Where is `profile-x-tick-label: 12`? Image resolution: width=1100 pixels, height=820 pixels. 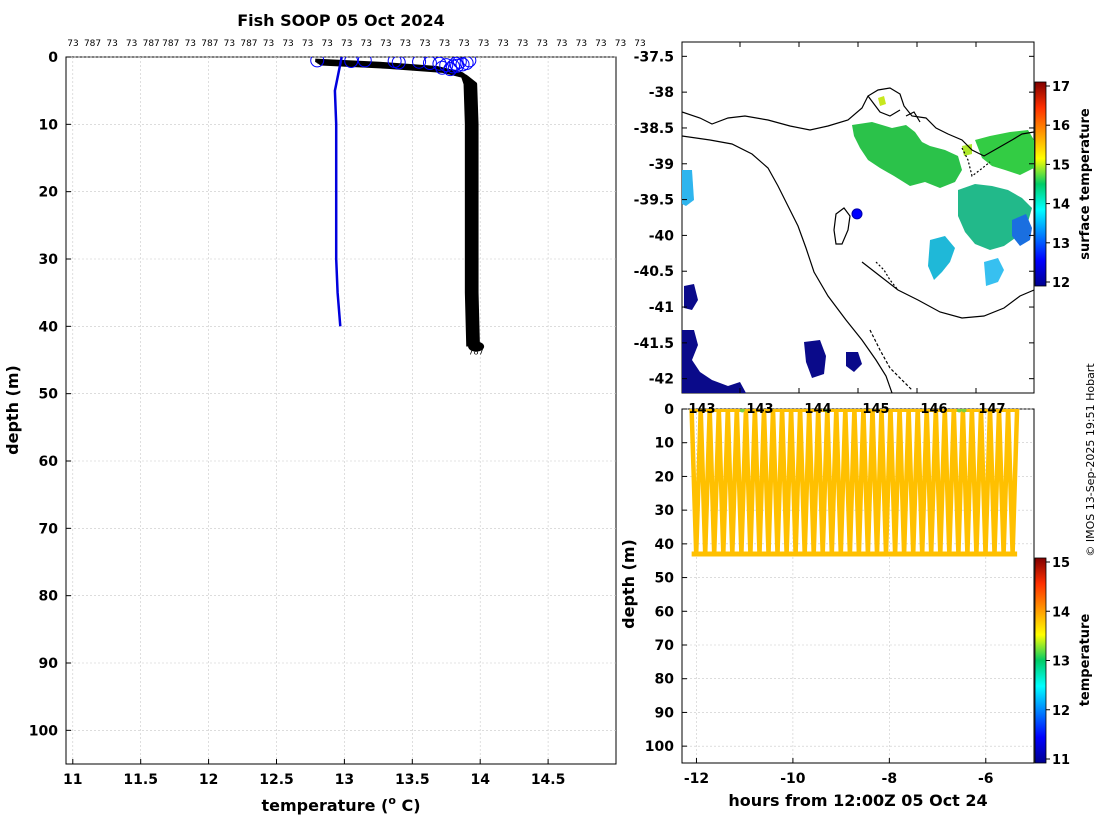
profile-x-tick-label: 12 is located at coordinates (208, 780).